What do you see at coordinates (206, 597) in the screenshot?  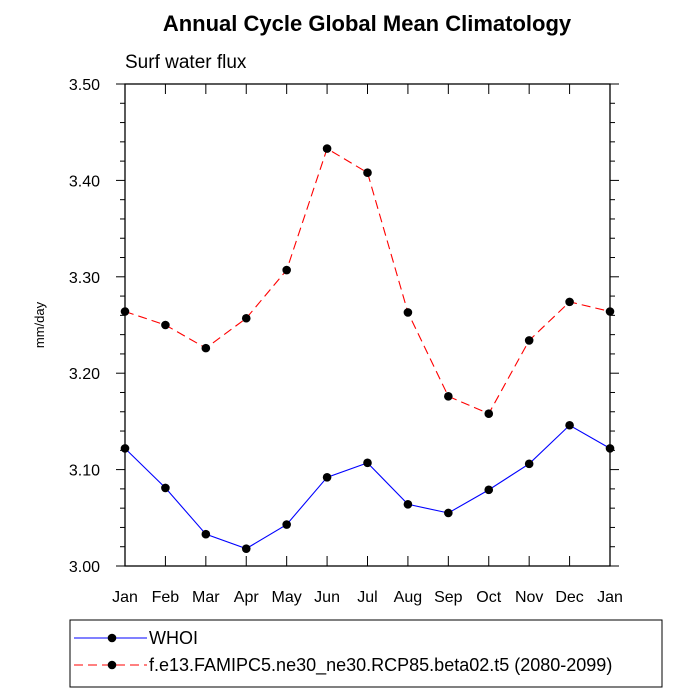 I see `x-tick-label: Mar` at bounding box center [206, 597].